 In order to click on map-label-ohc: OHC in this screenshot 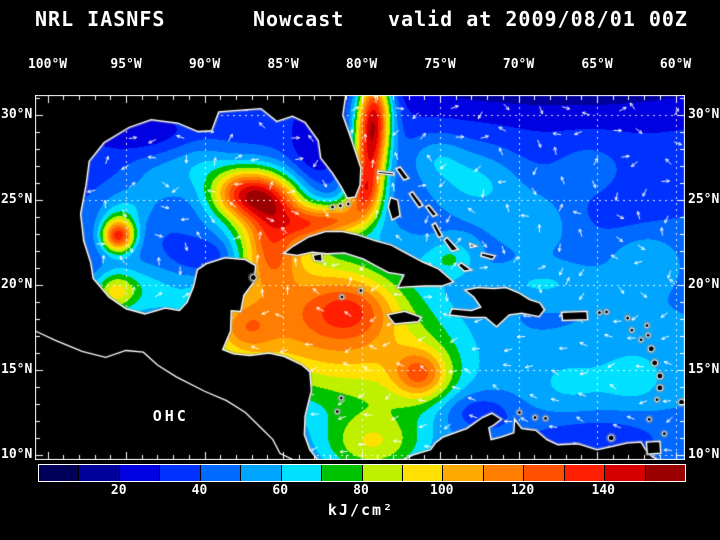, I will do `click(170, 415)`.